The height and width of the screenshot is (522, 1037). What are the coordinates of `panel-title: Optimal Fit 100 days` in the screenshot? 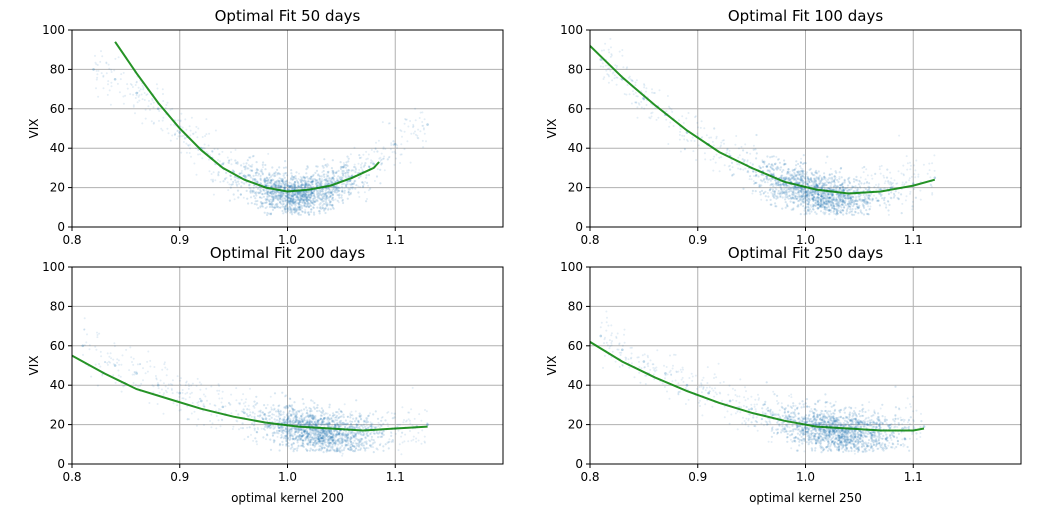 It's located at (805, 16).